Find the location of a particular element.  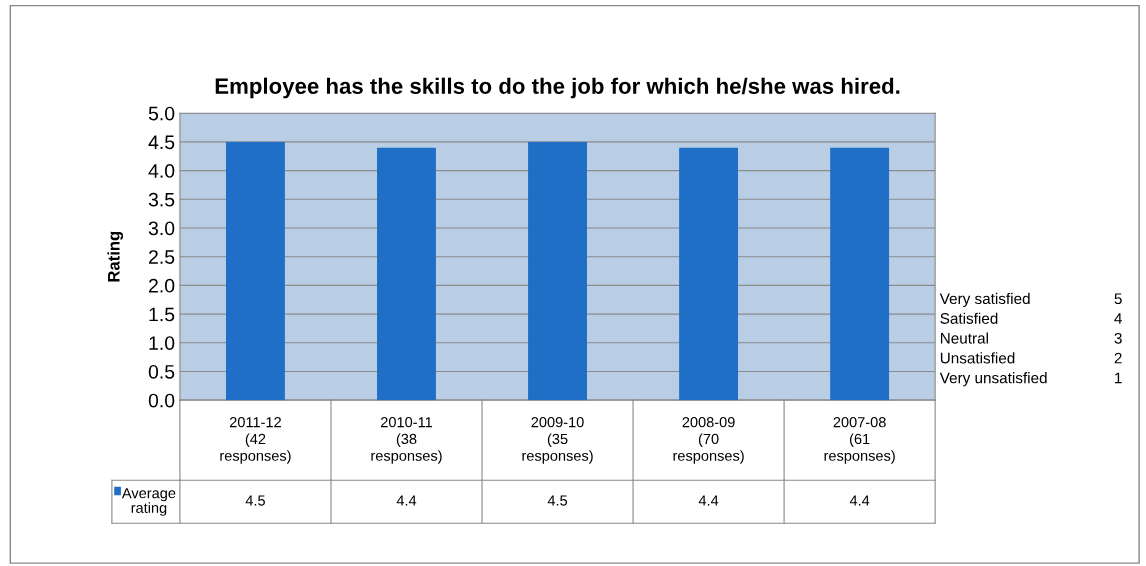

text: Very unsatisfied 1 is located at coordinates (1030, 379).